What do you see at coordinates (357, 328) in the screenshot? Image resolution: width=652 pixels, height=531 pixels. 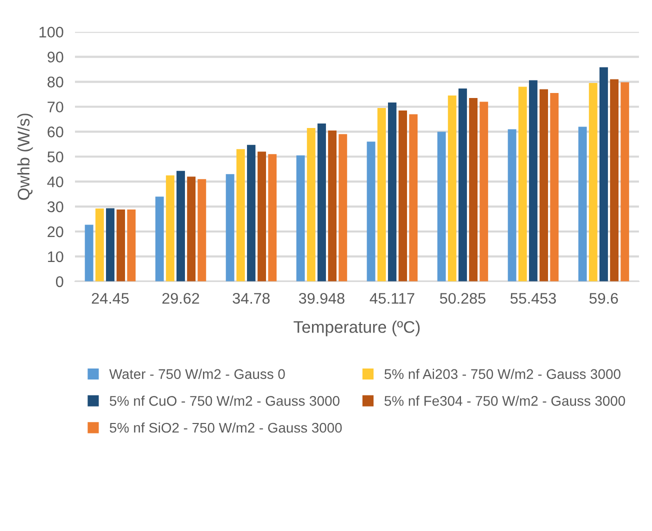 I see `x-axis-title: Temperature (ºC)` at bounding box center [357, 328].